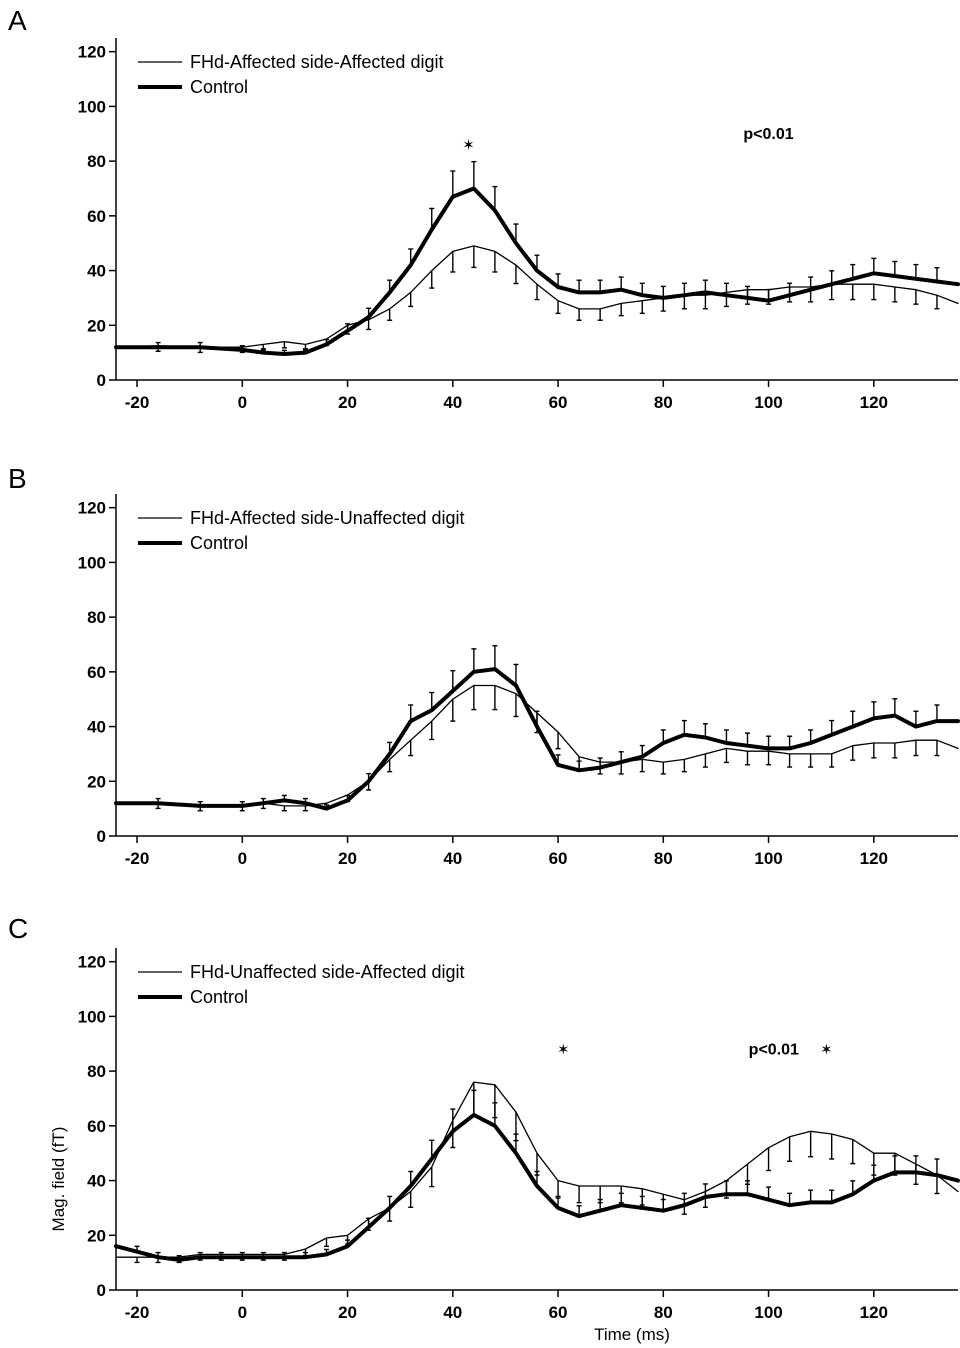  I want to click on x-axis-title: Time (ms), so click(632, 1334).